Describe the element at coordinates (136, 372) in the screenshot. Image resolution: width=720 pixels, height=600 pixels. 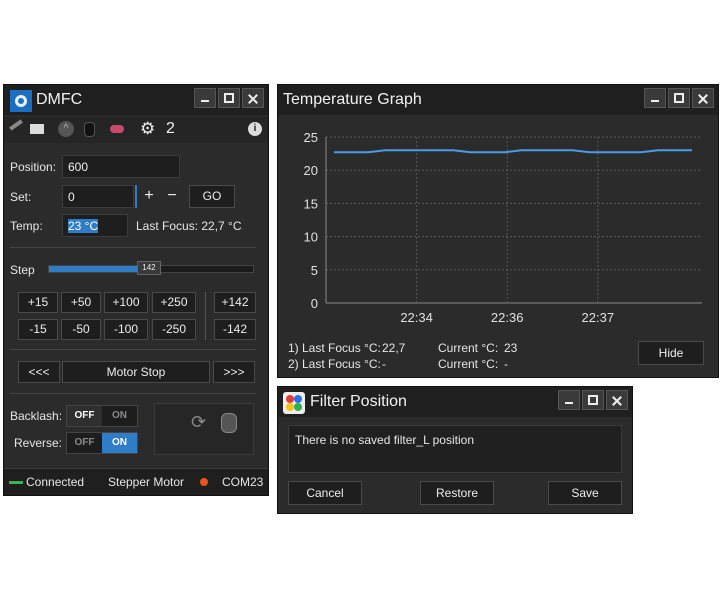
I see `motor-stop-button: Motor Stop` at that location.